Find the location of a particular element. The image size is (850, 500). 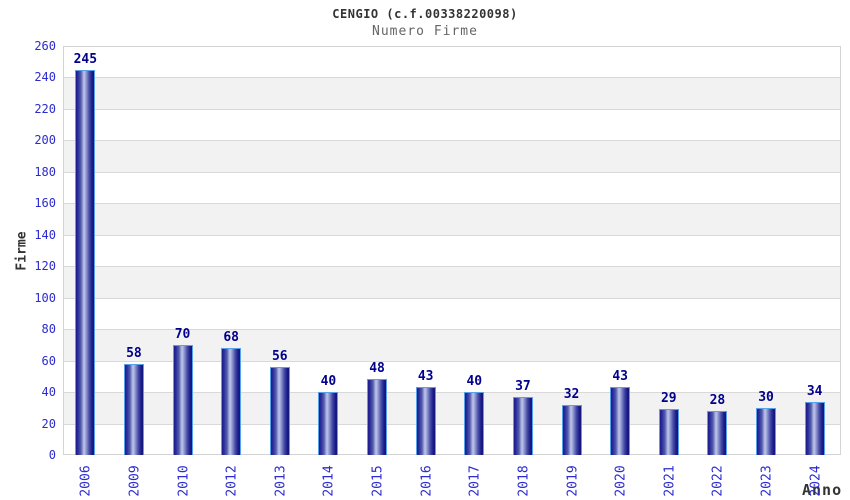

y-tick-label: 220 is located at coordinates (45, 108).